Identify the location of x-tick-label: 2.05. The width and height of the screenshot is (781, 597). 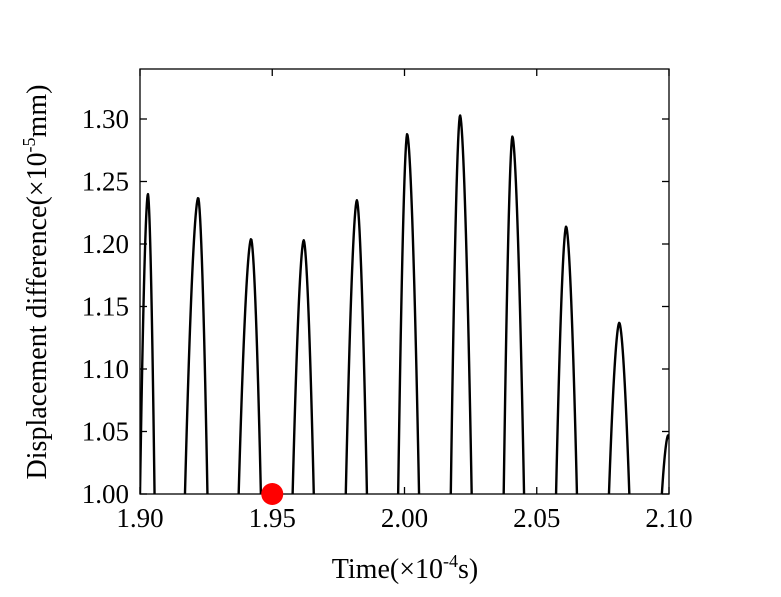
(536, 518).